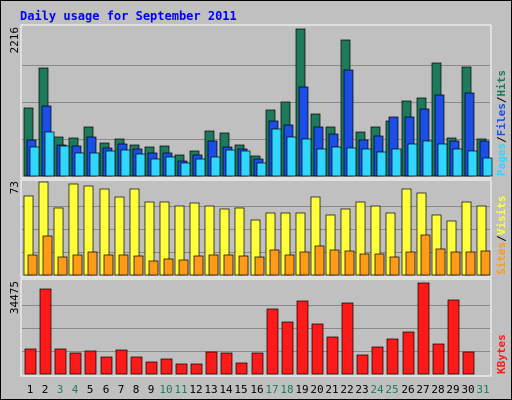  I want to click on day-label: 8, so click(136, 389).